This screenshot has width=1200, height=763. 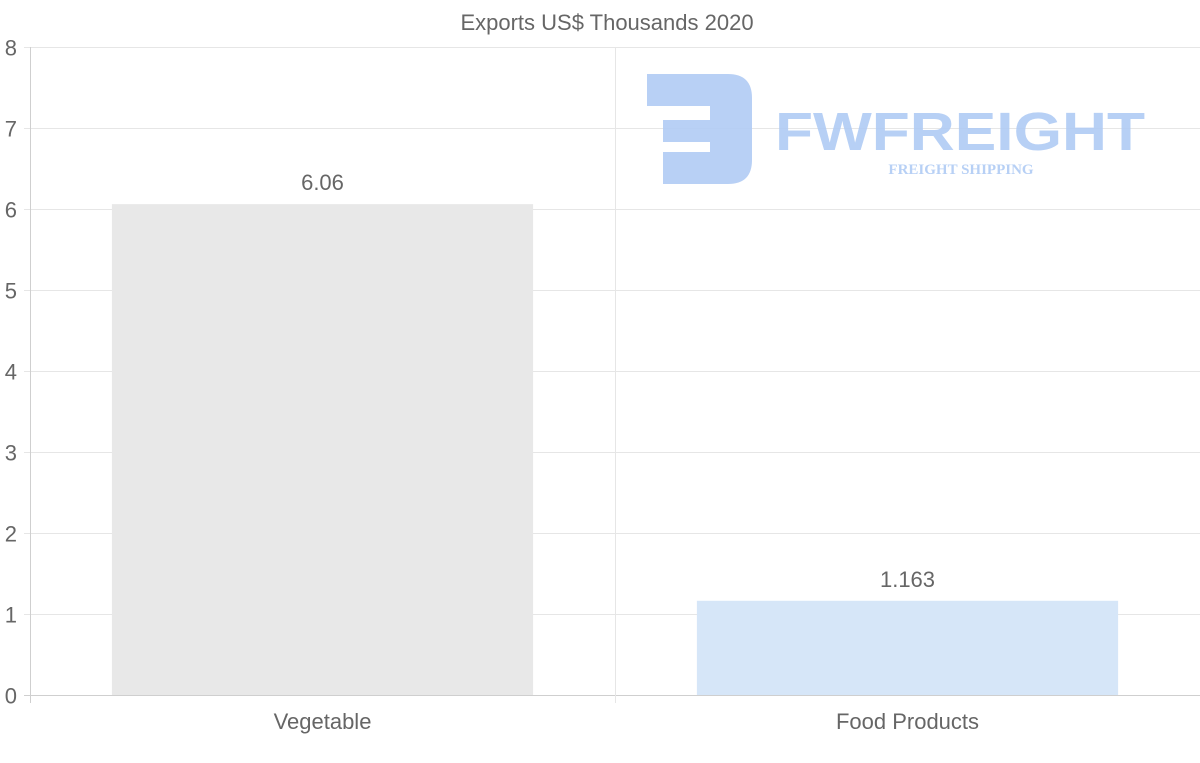 I want to click on watermark-brand: FWFREIGHT, so click(x=960, y=132).